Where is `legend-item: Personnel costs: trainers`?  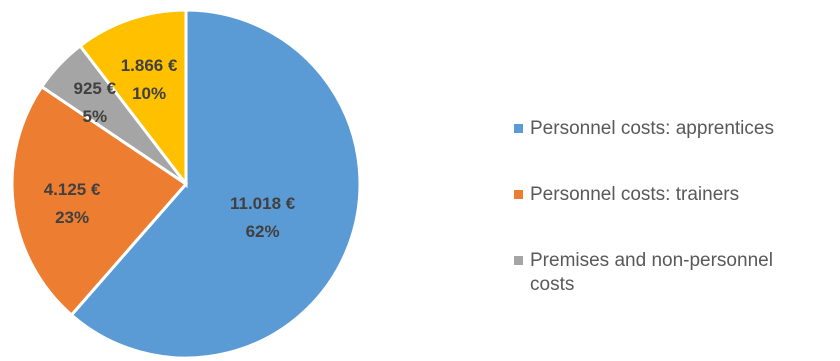
legend-item: Personnel costs: trainers is located at coordinates (626, 194).